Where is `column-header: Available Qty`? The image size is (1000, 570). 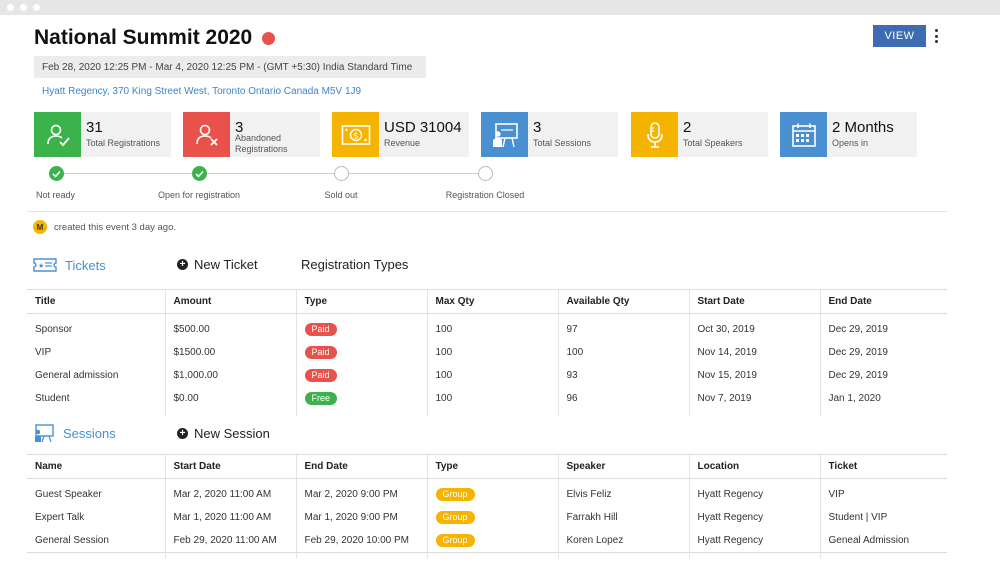 column-header: Available Qty is located at coordinates (623, 301).